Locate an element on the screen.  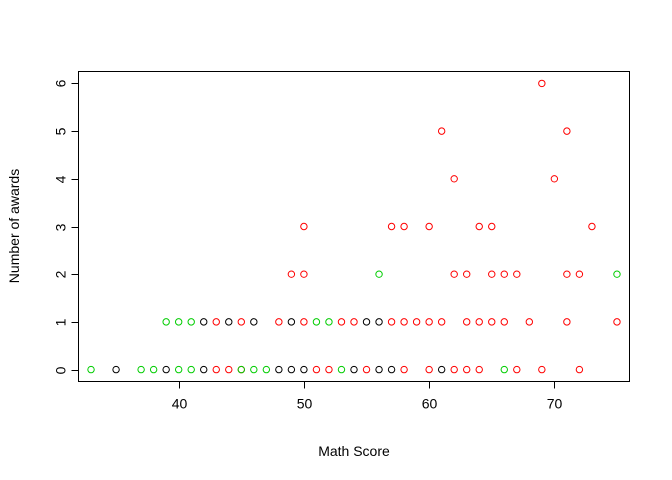
x-axis-title: Math Score is located at coordinates (354, 451).